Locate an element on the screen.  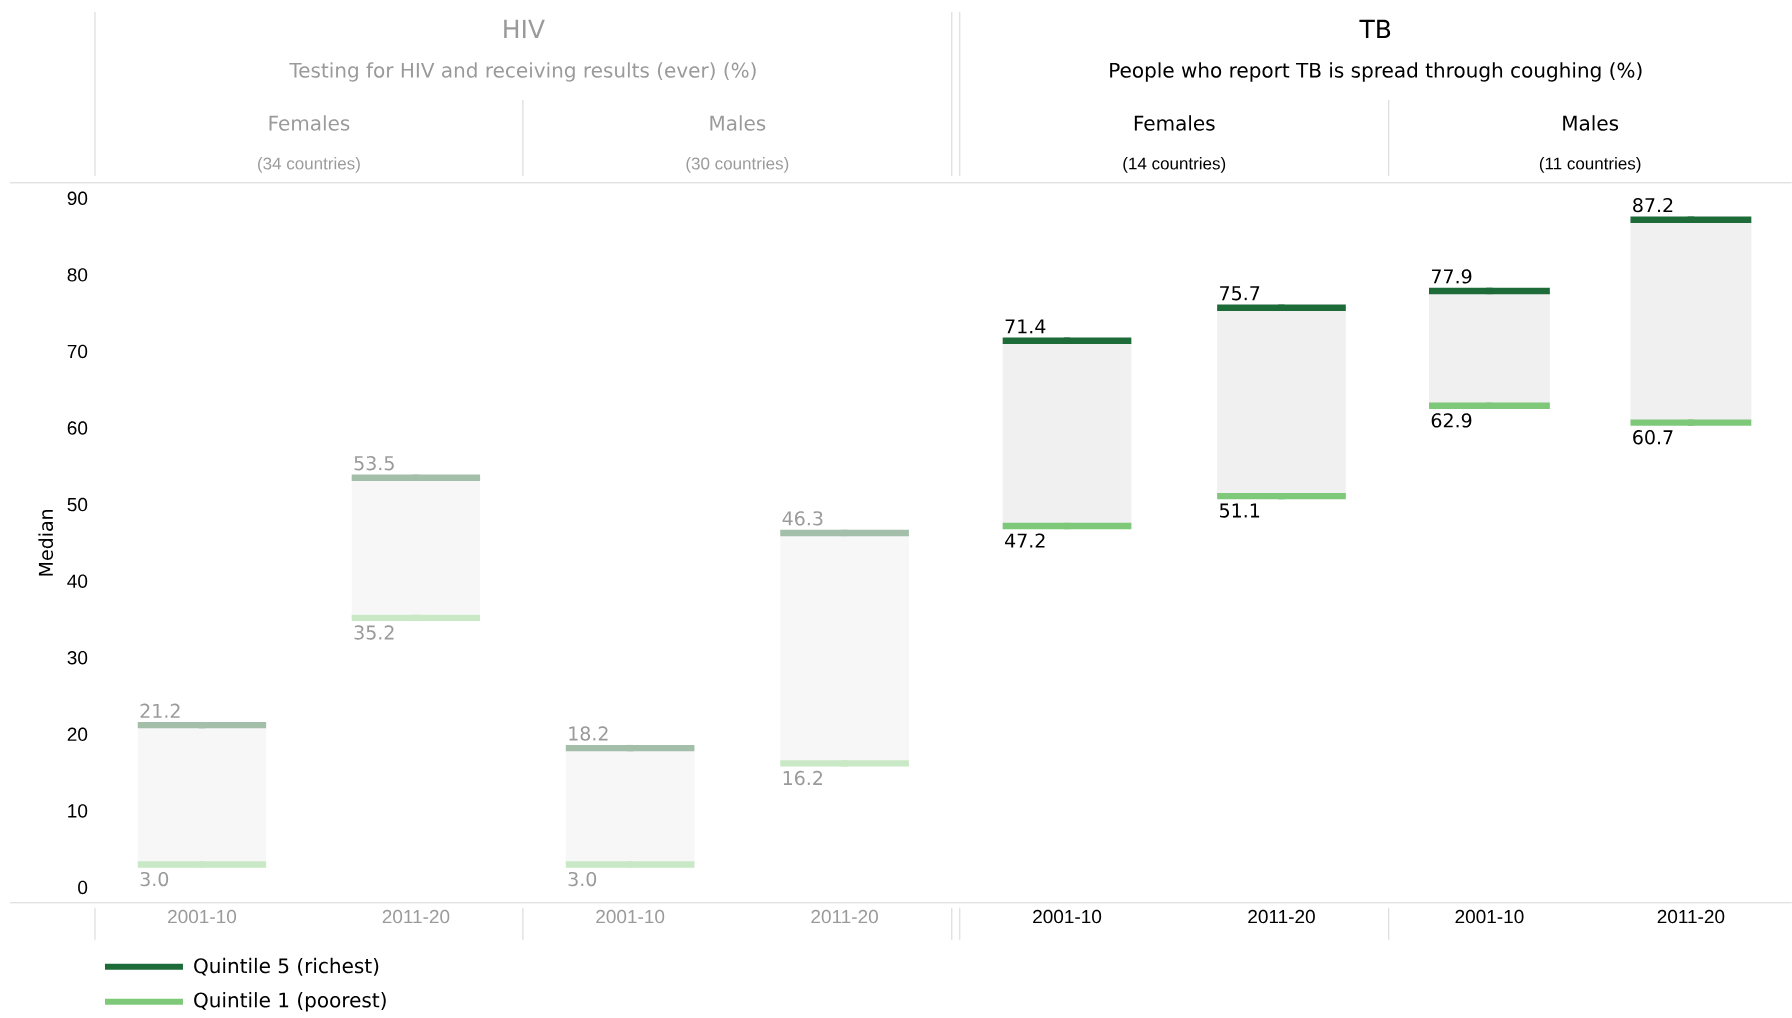
text: People who report TB is spread through coughing (%) is located at coordinates (1376, 72).